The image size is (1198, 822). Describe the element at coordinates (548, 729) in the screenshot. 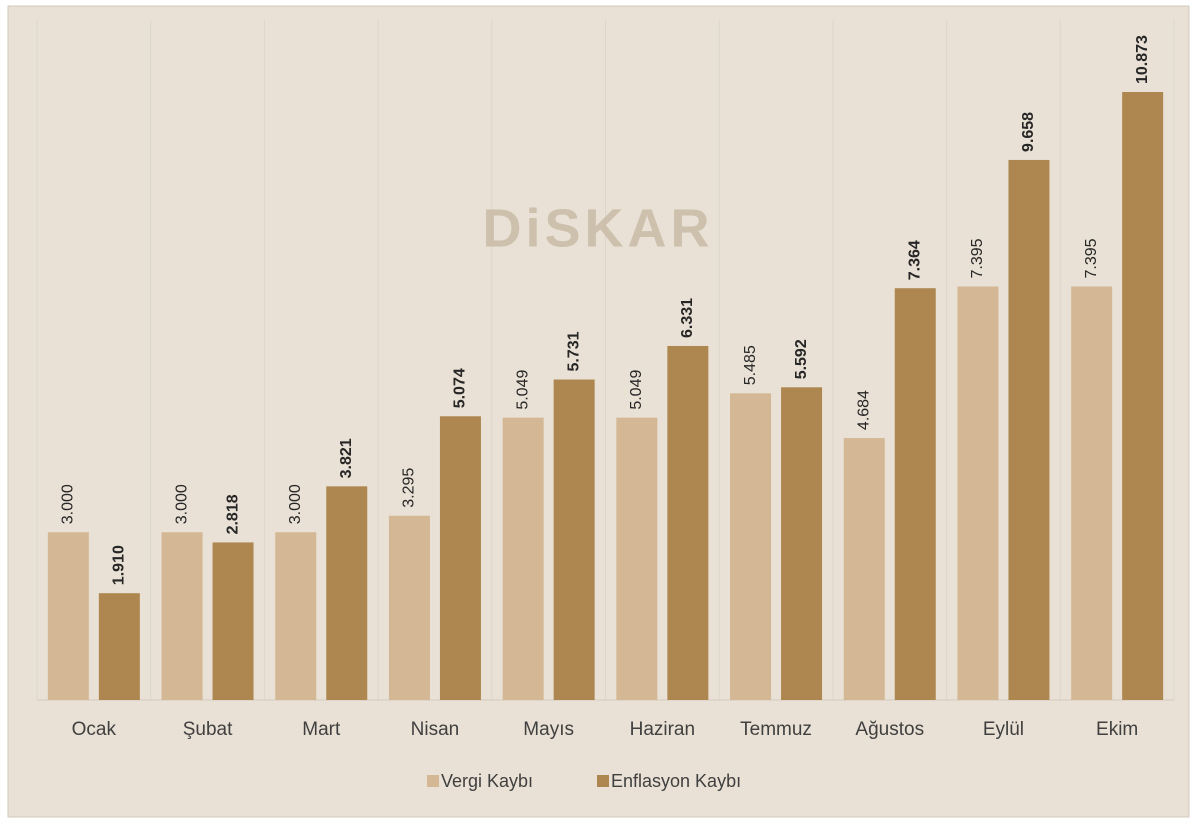

I see `x-tick-label: Mayıs` at that location.